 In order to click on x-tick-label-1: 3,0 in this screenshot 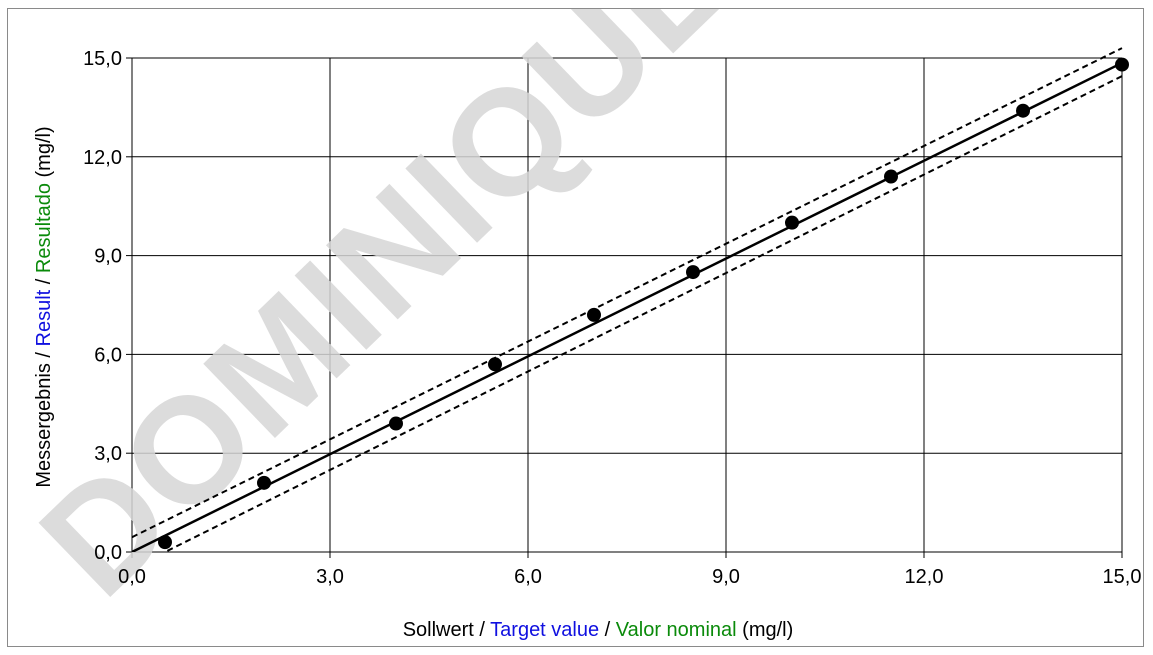, I will do `click(330, 577)`.